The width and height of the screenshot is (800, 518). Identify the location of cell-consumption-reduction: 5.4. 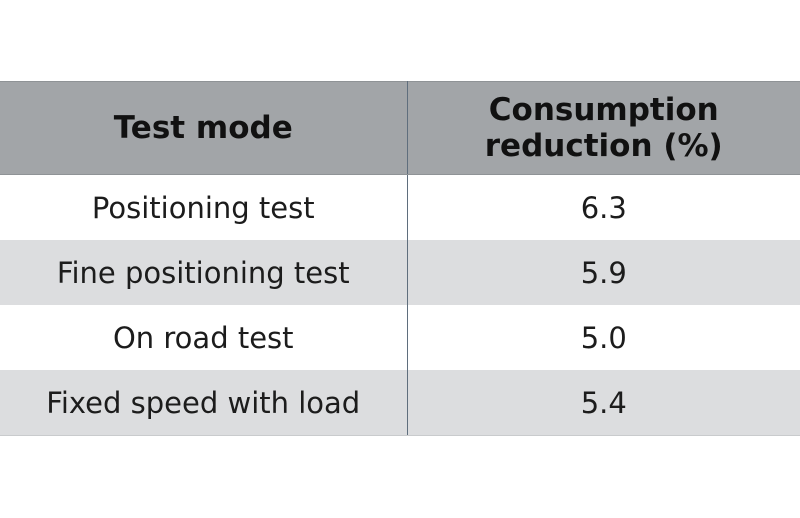
(603, 403).